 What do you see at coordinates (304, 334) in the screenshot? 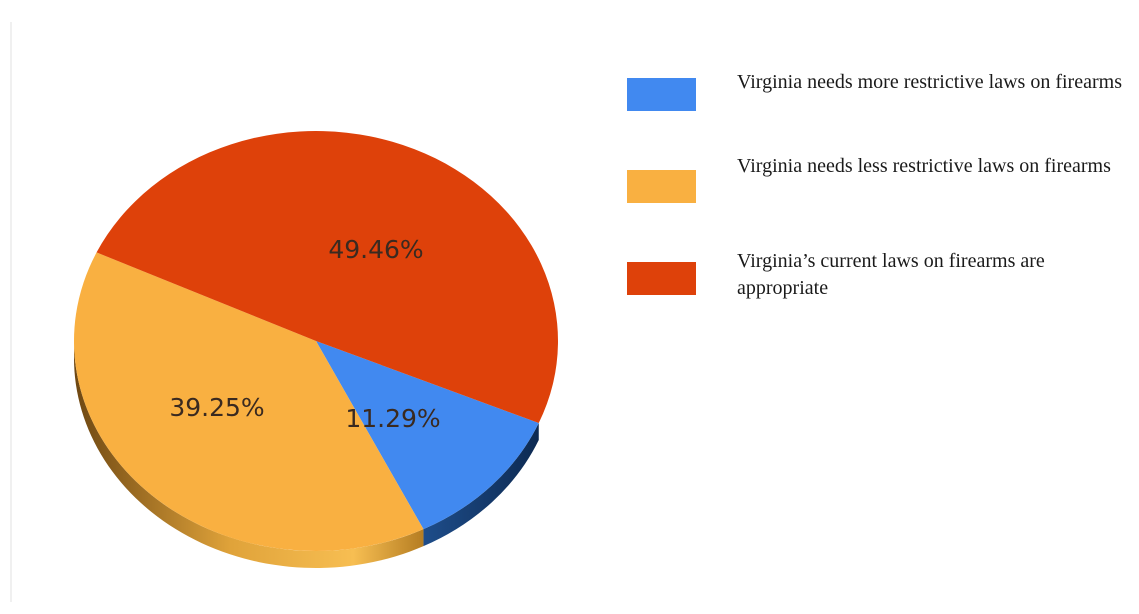
I see `pie-labels: 11.29% 39.25% 49.46%` at bounding box center [304, 334].